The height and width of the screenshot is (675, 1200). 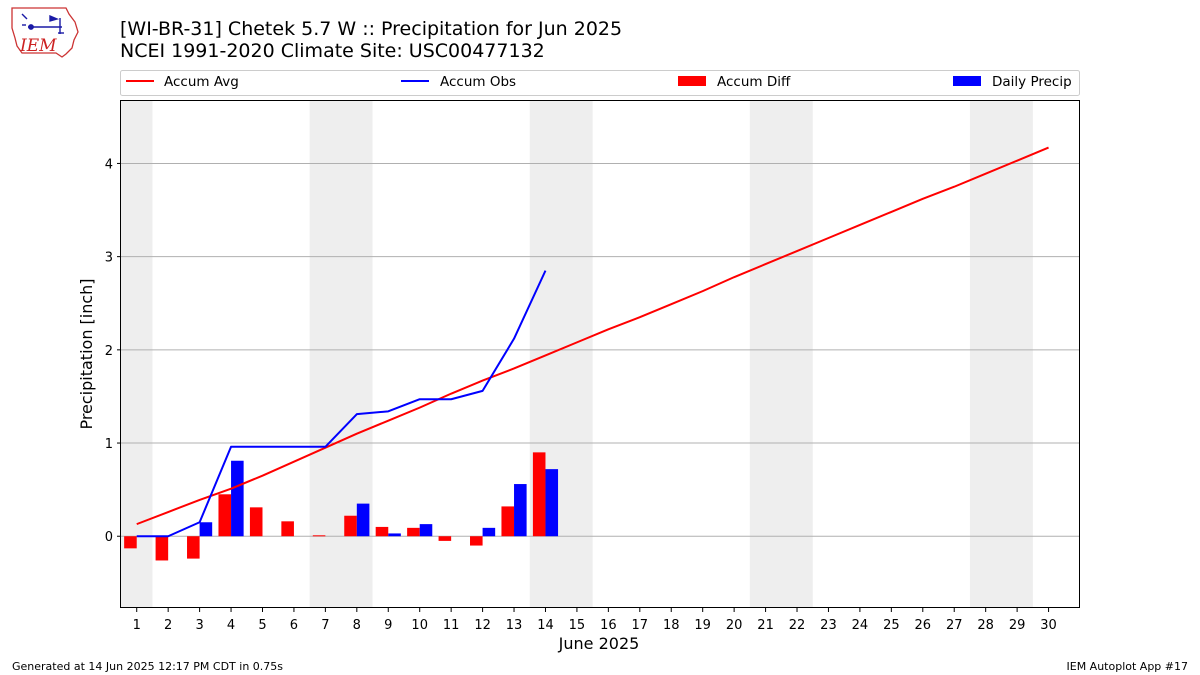 What do you see at coordinates (482, 625) in the screenshot?
I see `x-tick-label: 12` at bounding box center [482, 625].